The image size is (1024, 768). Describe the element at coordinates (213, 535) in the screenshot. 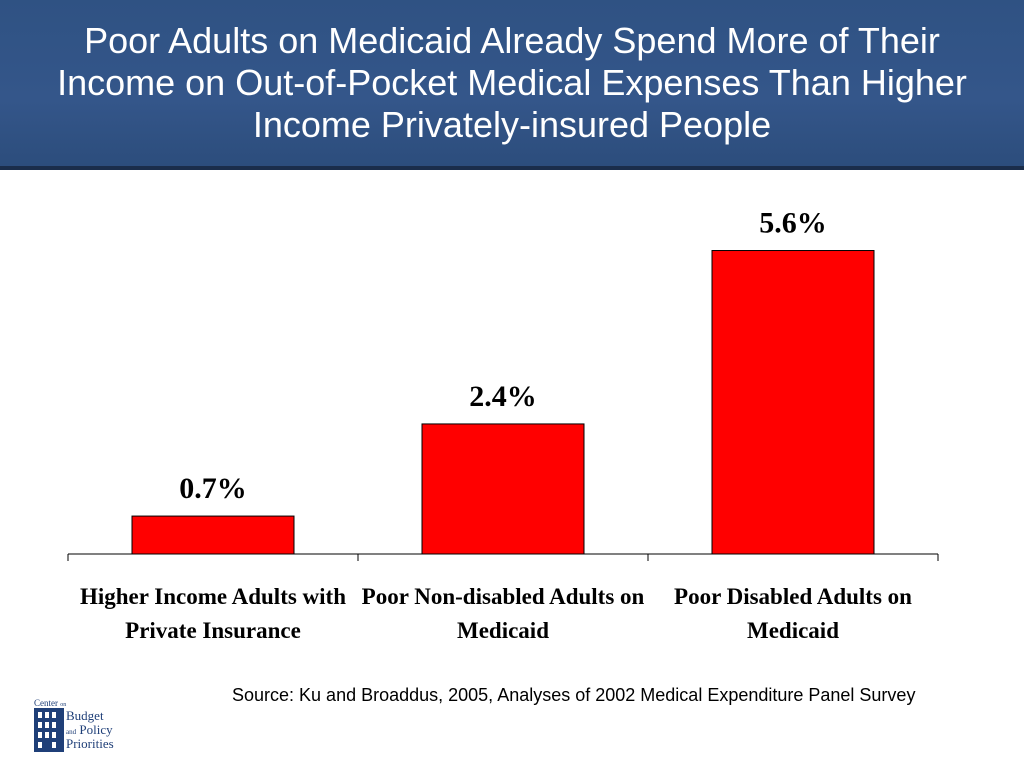

I see `bar-higher-income` at that location.